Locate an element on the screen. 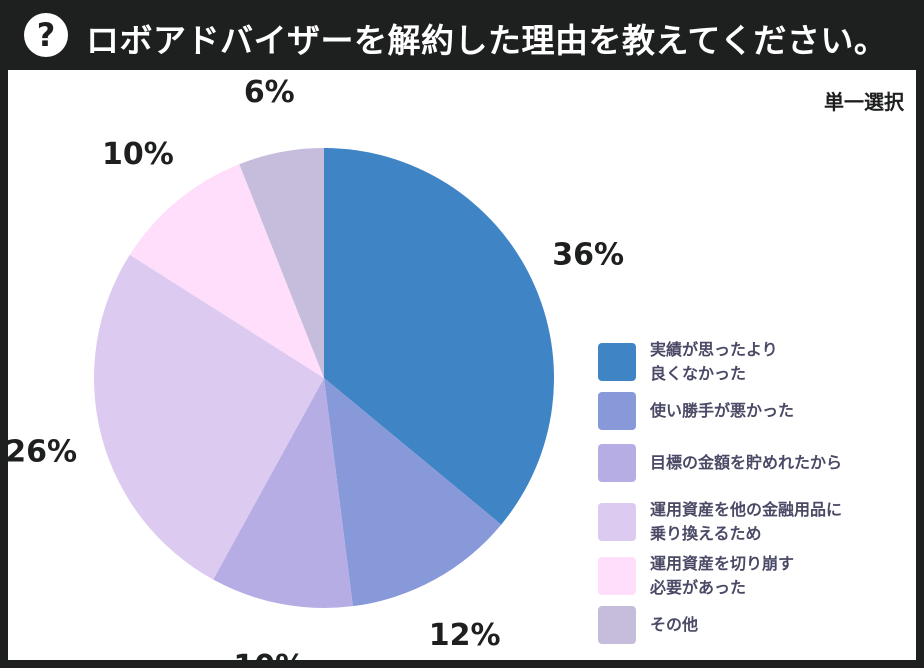 The width and height of the screenshot is (924, 668). legend-item: 運用資産を他の金融用品に 乗り換えるため is located at coordinates (754, 522).